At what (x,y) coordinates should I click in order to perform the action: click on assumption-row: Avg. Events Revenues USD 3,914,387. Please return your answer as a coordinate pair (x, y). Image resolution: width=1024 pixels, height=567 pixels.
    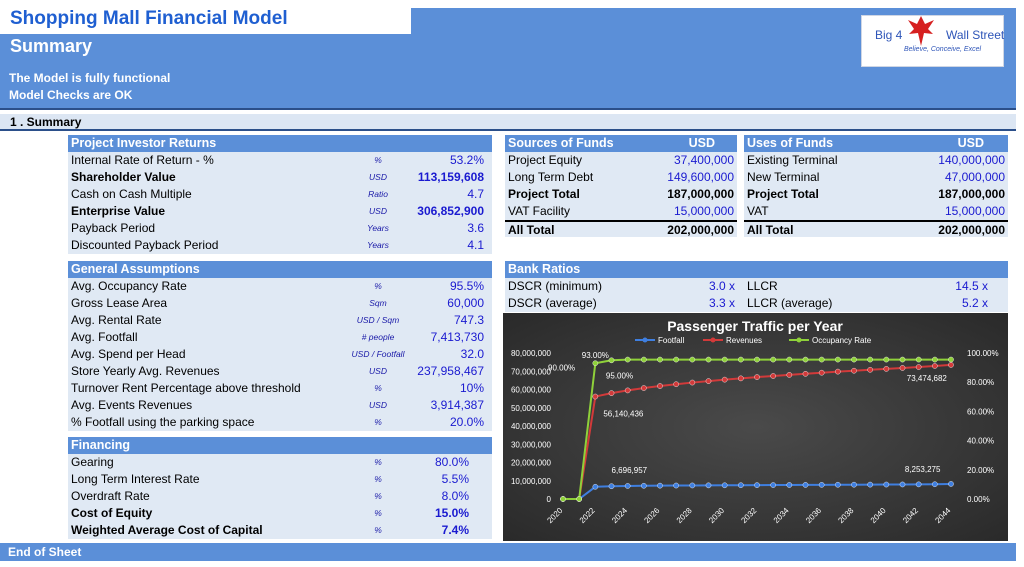
    Looking at the image, I should click on (280, 405).